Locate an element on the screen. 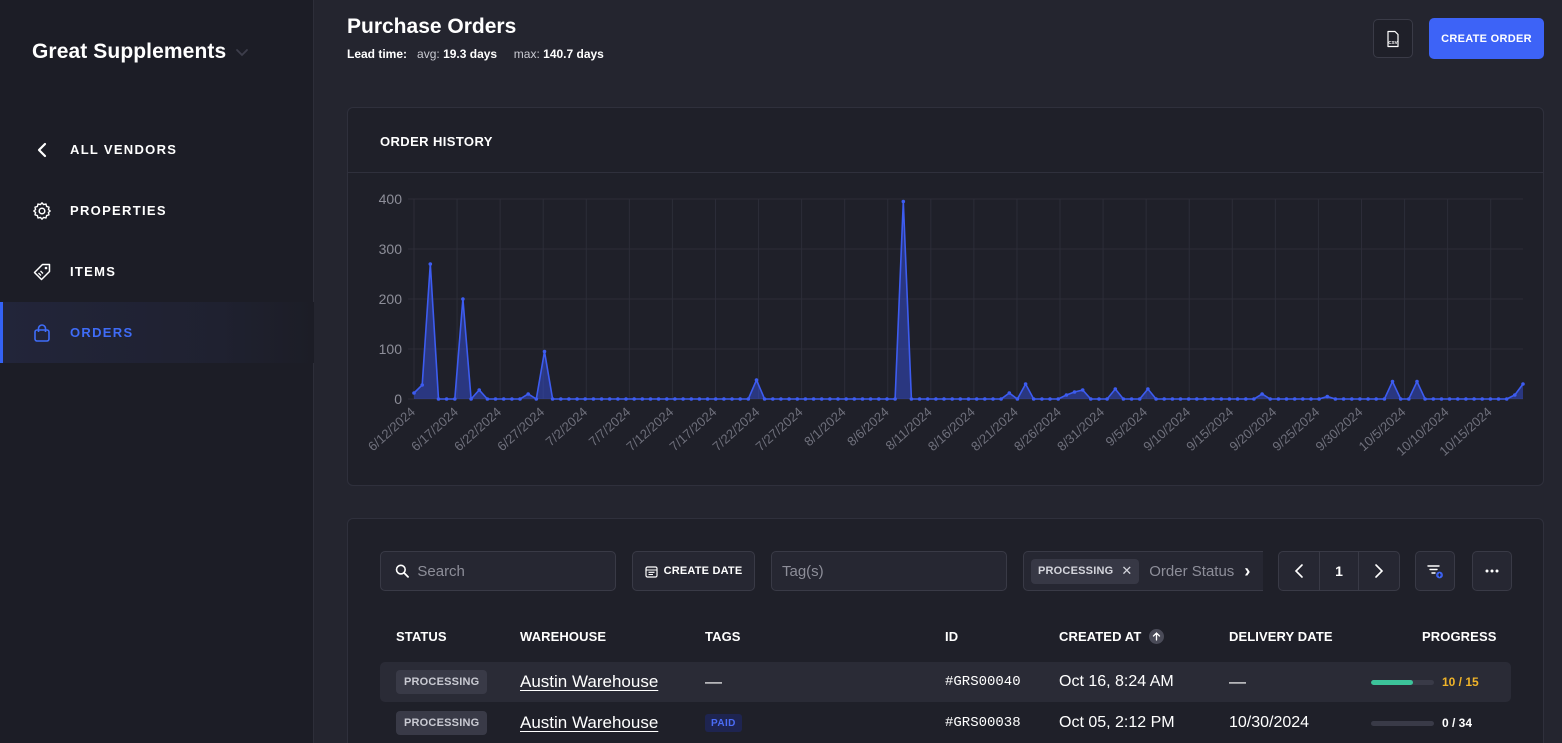  csv-icon-label: CSV is located at coordinates (1392, 42).